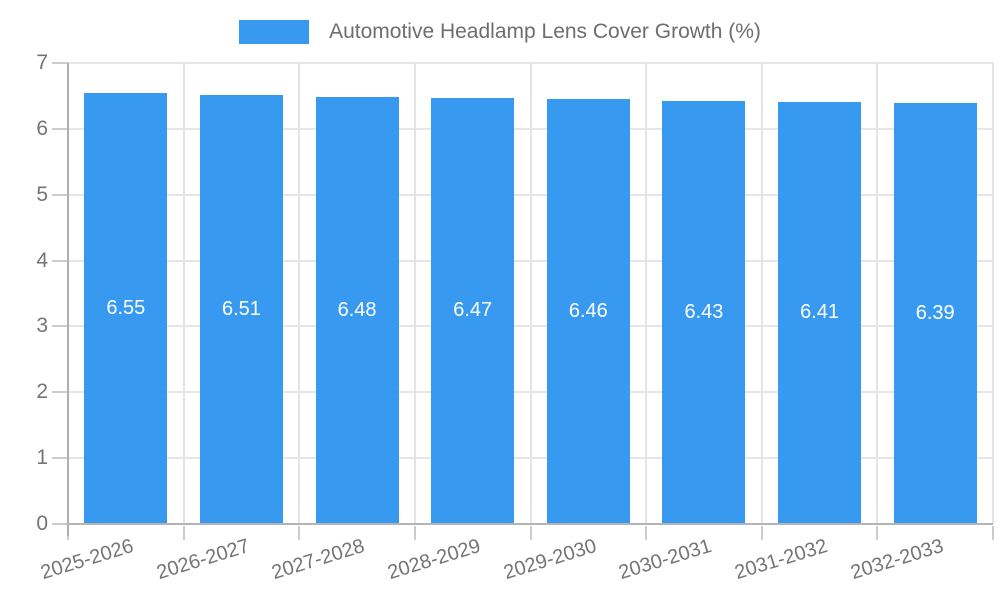 This screenshot has height=600, width=1000. Describe the element at coordinates (42, 458) in the screenshot. I see `y-axis-tick-label: 1` at that location.